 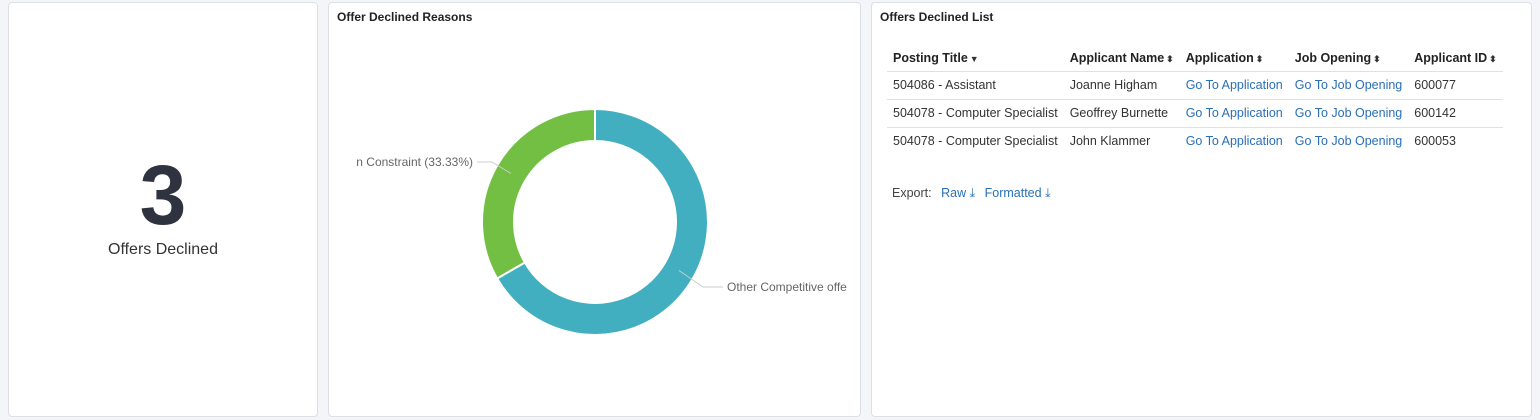 What do you see at coordinates (1455, 85) in the screenshot?
I see `table-cell: 600077` at bounding box center [1455, 85].